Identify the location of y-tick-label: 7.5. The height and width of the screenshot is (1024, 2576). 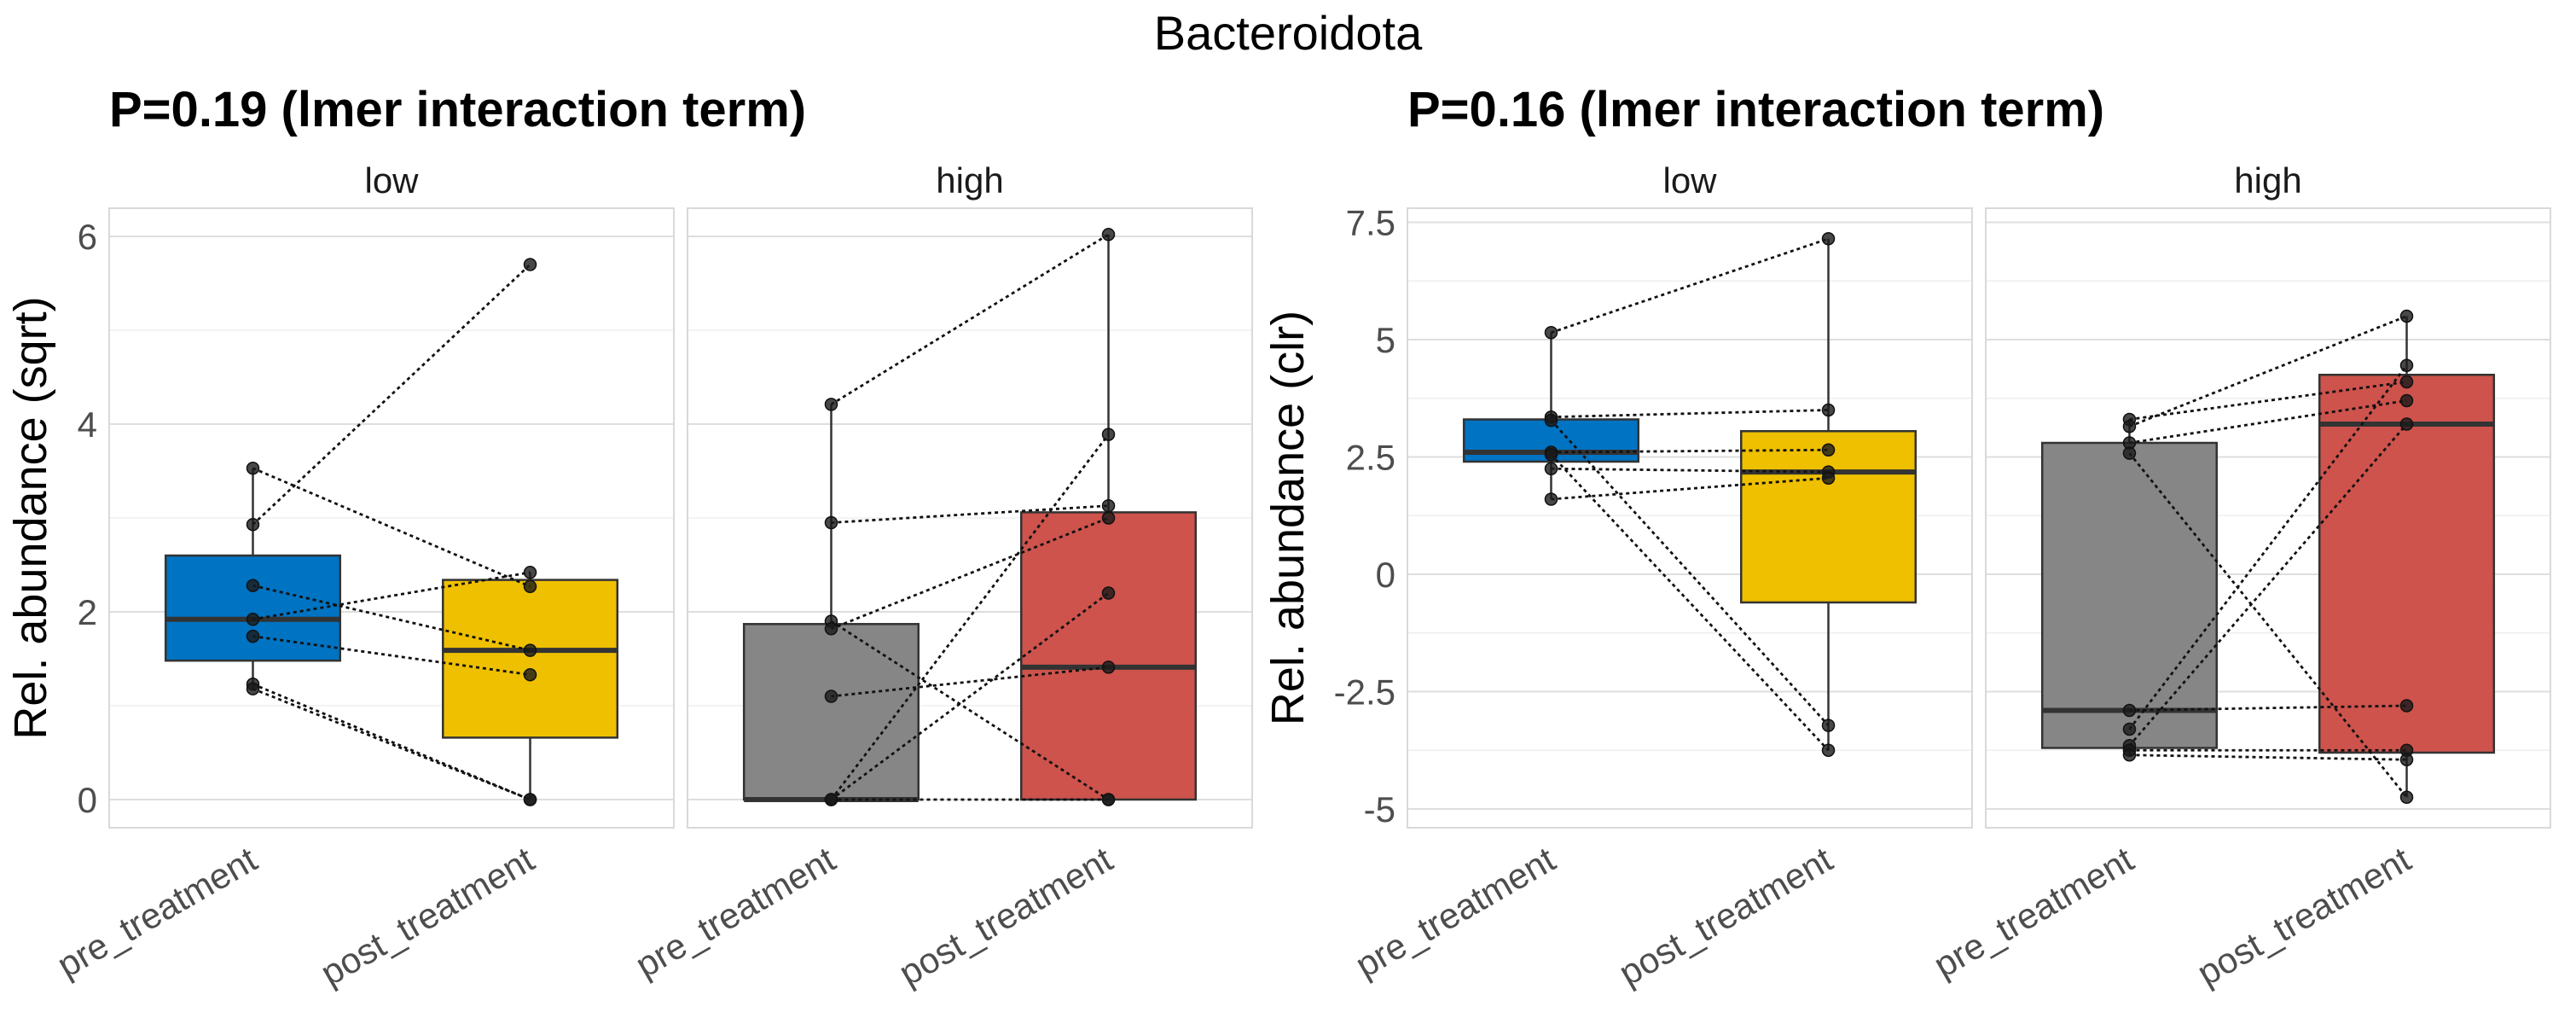
(1370, 223).